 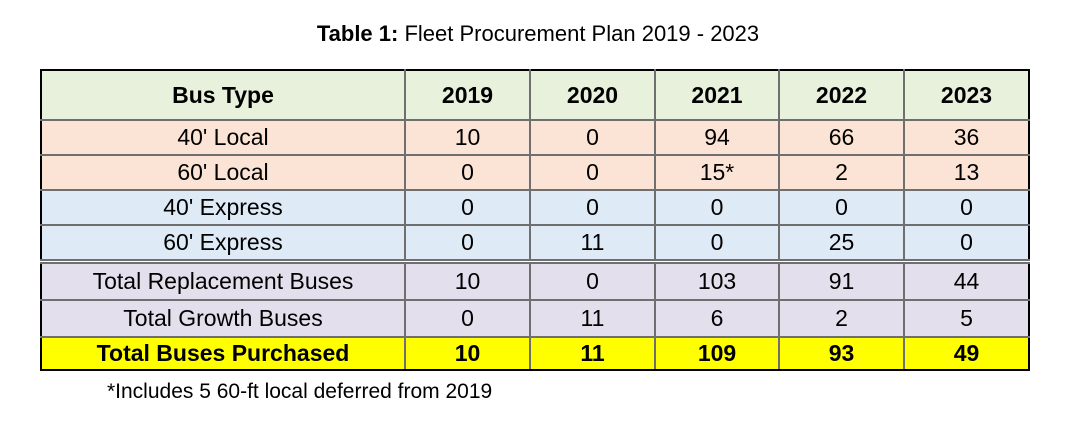 I want to click on bus-type-cell: 40' Express, so click(x=223, y=207).